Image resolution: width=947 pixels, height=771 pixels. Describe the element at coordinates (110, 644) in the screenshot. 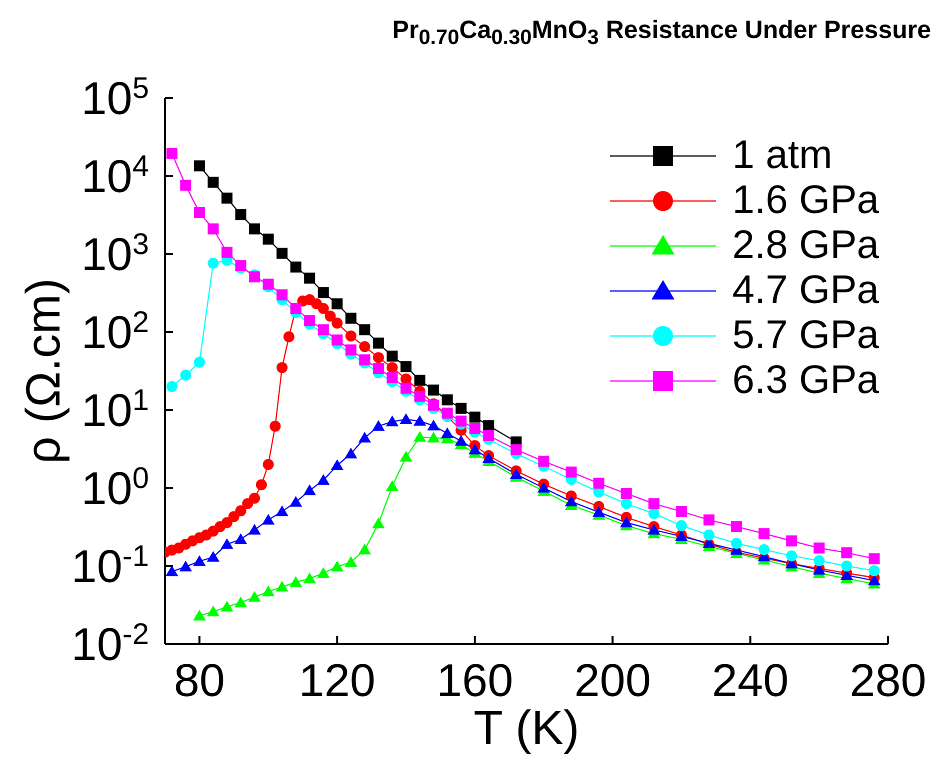

I see `y-tick-label: 10$^{-2}$` at that location.